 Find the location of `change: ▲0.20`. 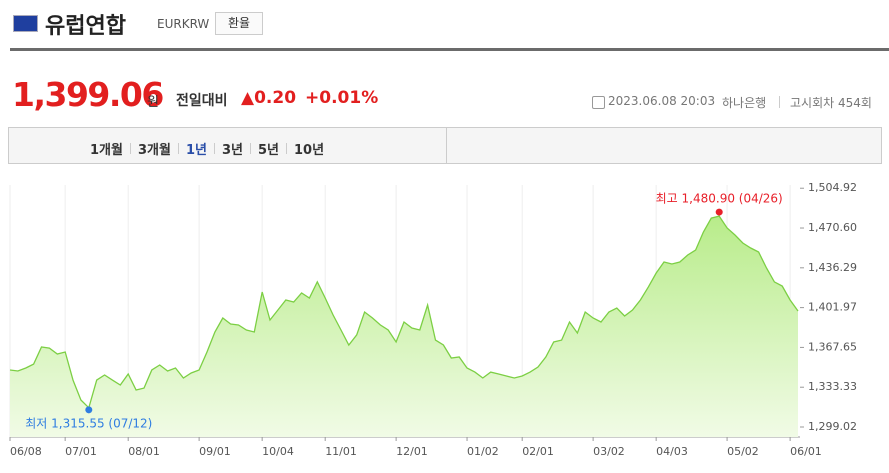

change: ▲0.20 is located at coordinates (269, 98).